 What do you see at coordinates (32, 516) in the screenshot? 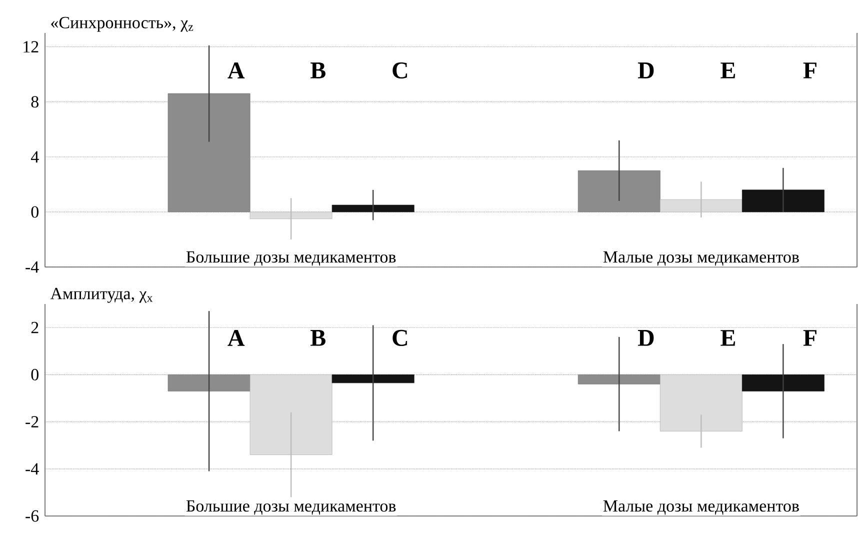
I see `y-tick-label: -6` at bounding box center [32, 516].